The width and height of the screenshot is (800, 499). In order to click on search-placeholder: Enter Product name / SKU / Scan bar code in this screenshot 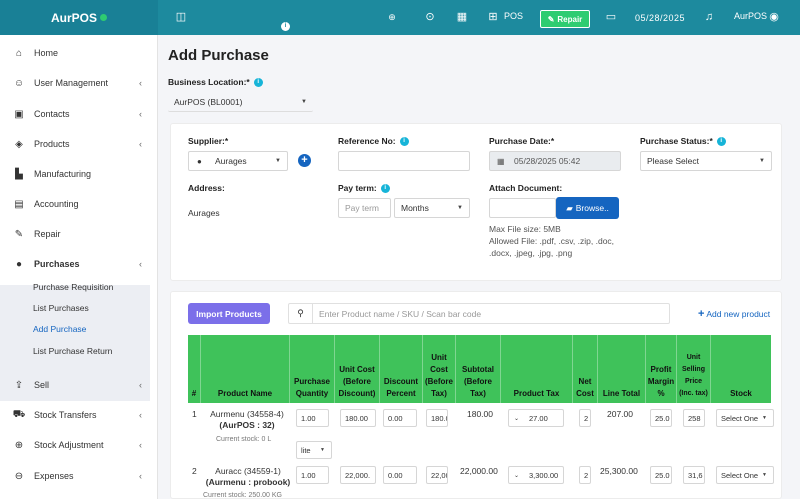, I will do `click(400, 313)`.